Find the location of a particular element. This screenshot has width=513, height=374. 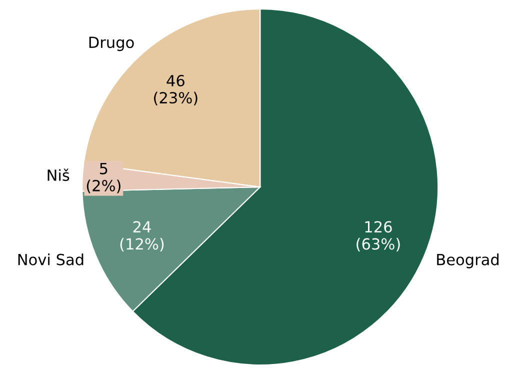

slice-label: Beograd is located at coordinates (468, 261).